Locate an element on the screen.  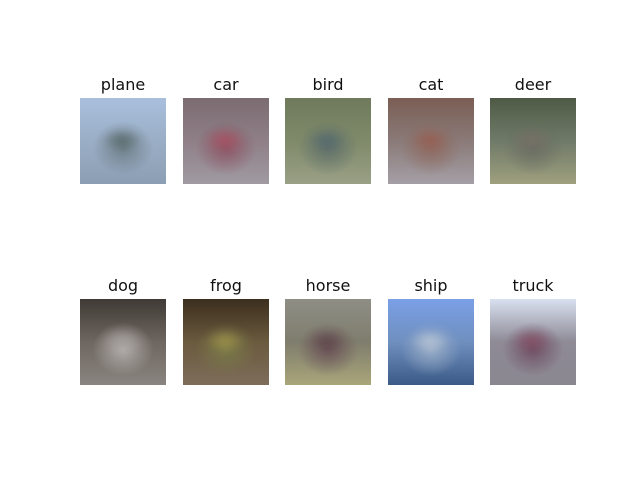
panel-title: deer is located at coordinates (533, 84).